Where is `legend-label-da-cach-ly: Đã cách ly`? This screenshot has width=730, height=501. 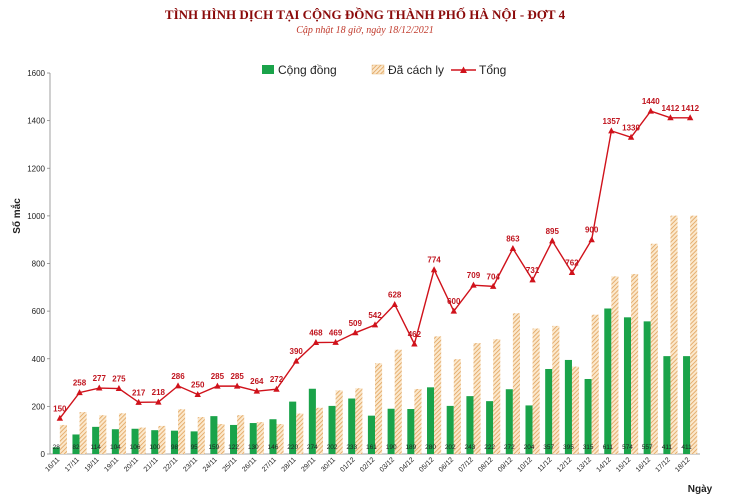
legend-label-da-cach-ly: Đã cách ly is located at coordinates (416, 70).